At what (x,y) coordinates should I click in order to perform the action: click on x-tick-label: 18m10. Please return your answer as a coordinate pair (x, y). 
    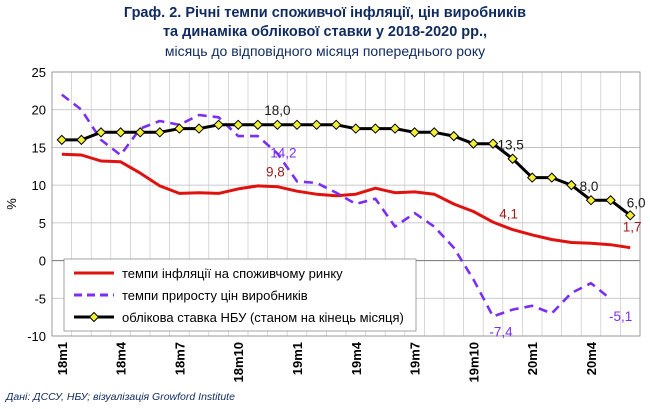
    Looking at the image, I should click on (238, 362).